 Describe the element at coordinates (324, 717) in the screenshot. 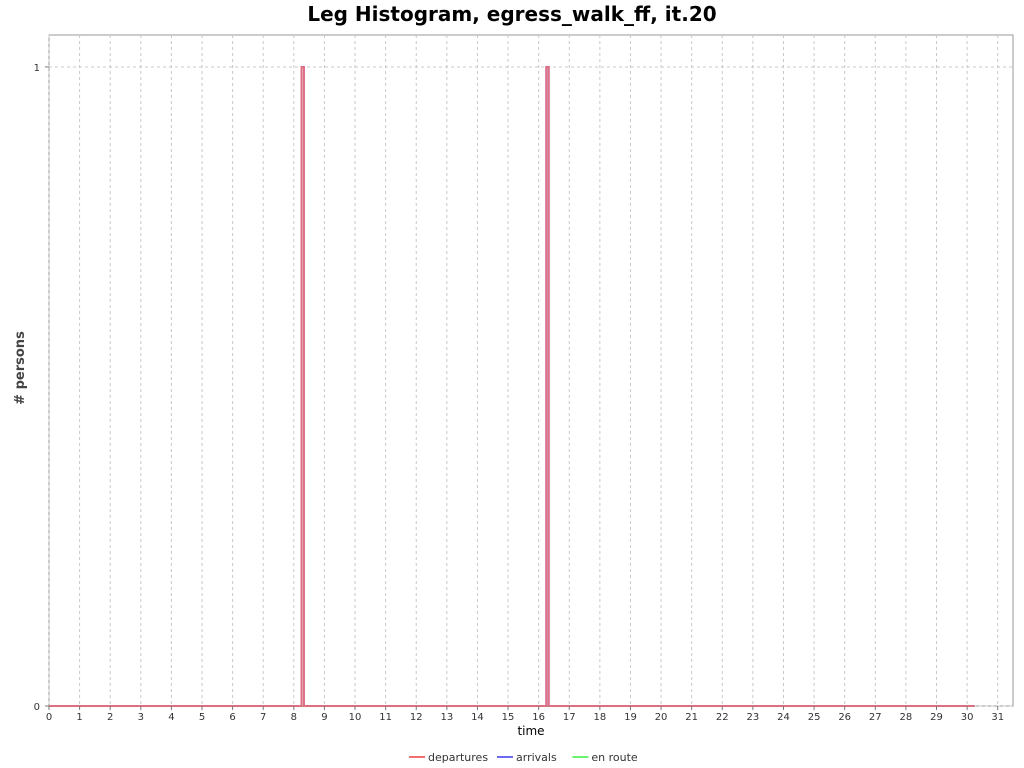

I see `x-tick-label: 9` at that location.